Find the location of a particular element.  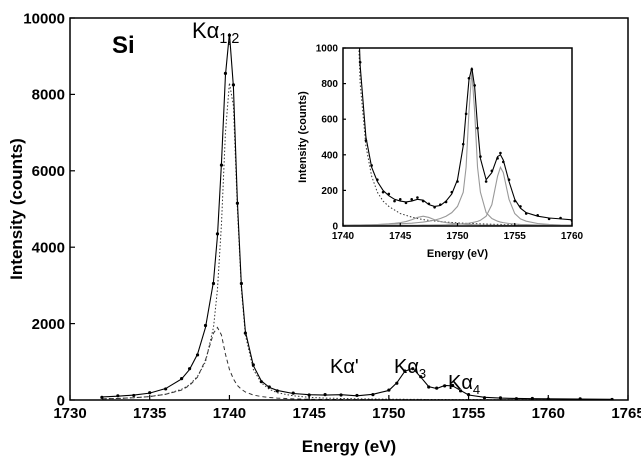

inset-background is located at coordinates (457, 137).